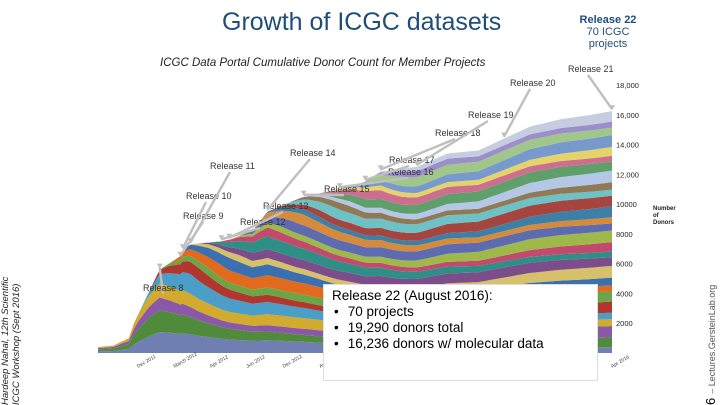 The width and height of the screenshot is (720, 405). I want to click on release-label: Release 11, so click(232, 166).